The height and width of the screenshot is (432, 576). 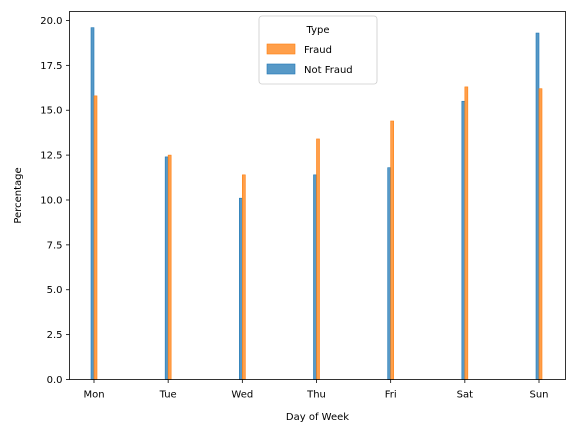 What do you see at coordinates (93, 395) in the screenshot?
I see `x-tick-label: Mon` at bounding box center [93, 395].